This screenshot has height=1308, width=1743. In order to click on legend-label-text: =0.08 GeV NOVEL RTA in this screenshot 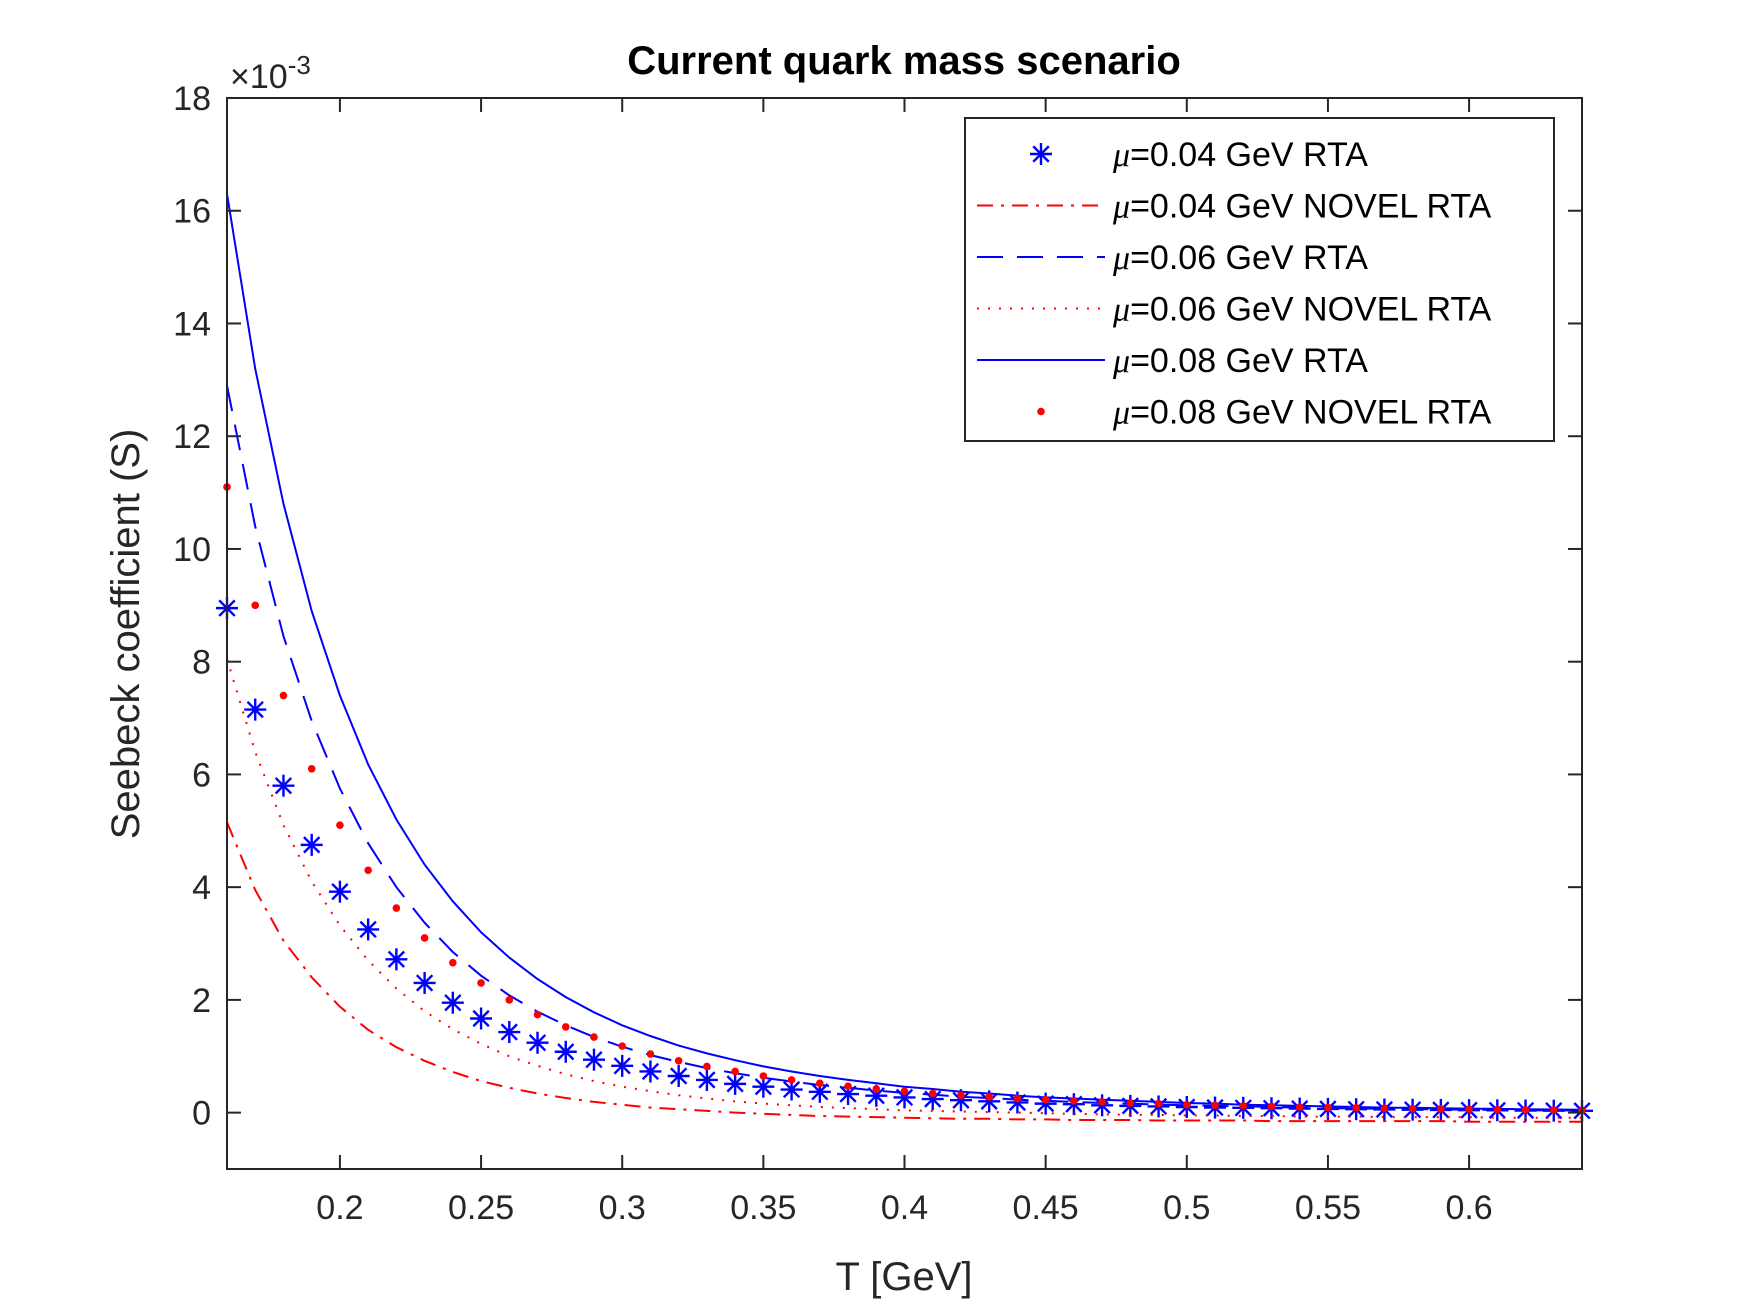, I will do `click(1311, 413)`.